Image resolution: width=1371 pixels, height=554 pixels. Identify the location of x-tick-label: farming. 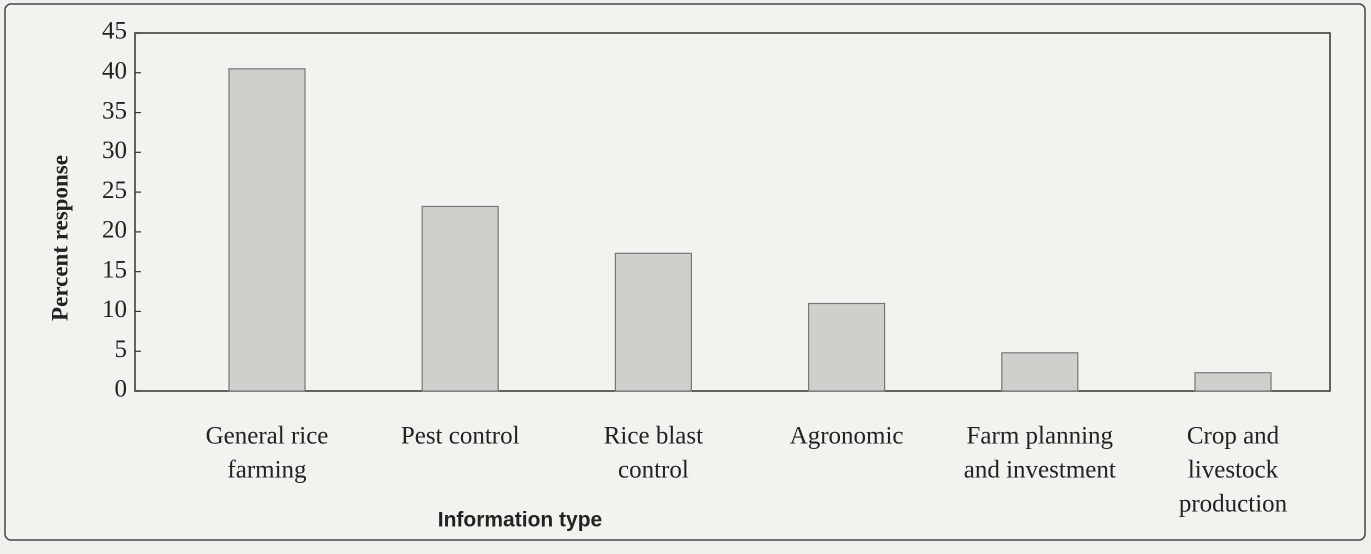
(267, 470).